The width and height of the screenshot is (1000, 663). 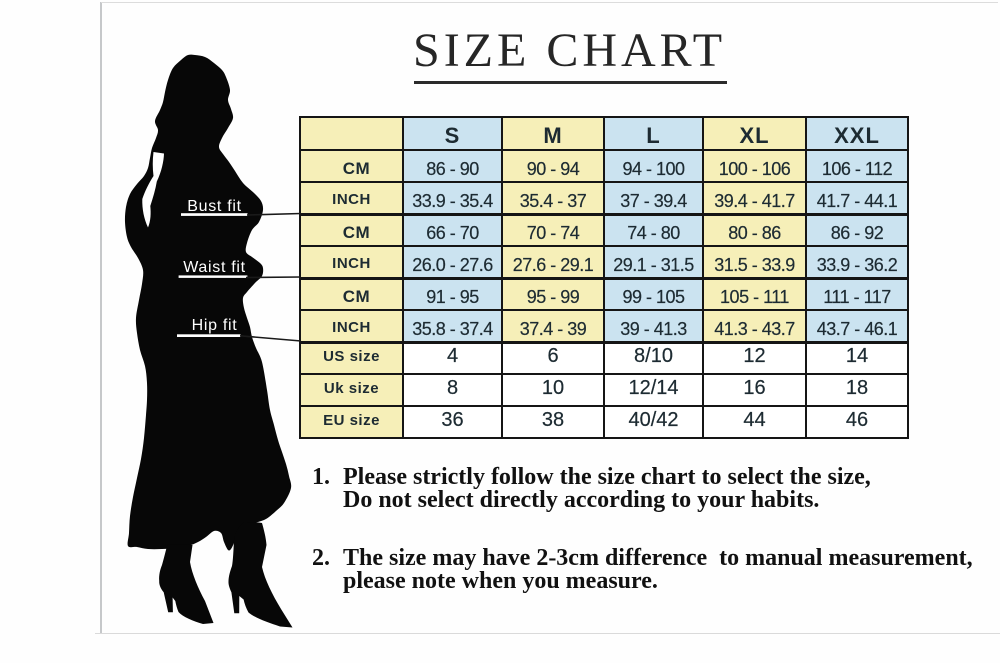 What do you see at coordinates (215, 325) in the screenshot?
I see `svg-text: Hip fit` at bounding box center [215, 325].